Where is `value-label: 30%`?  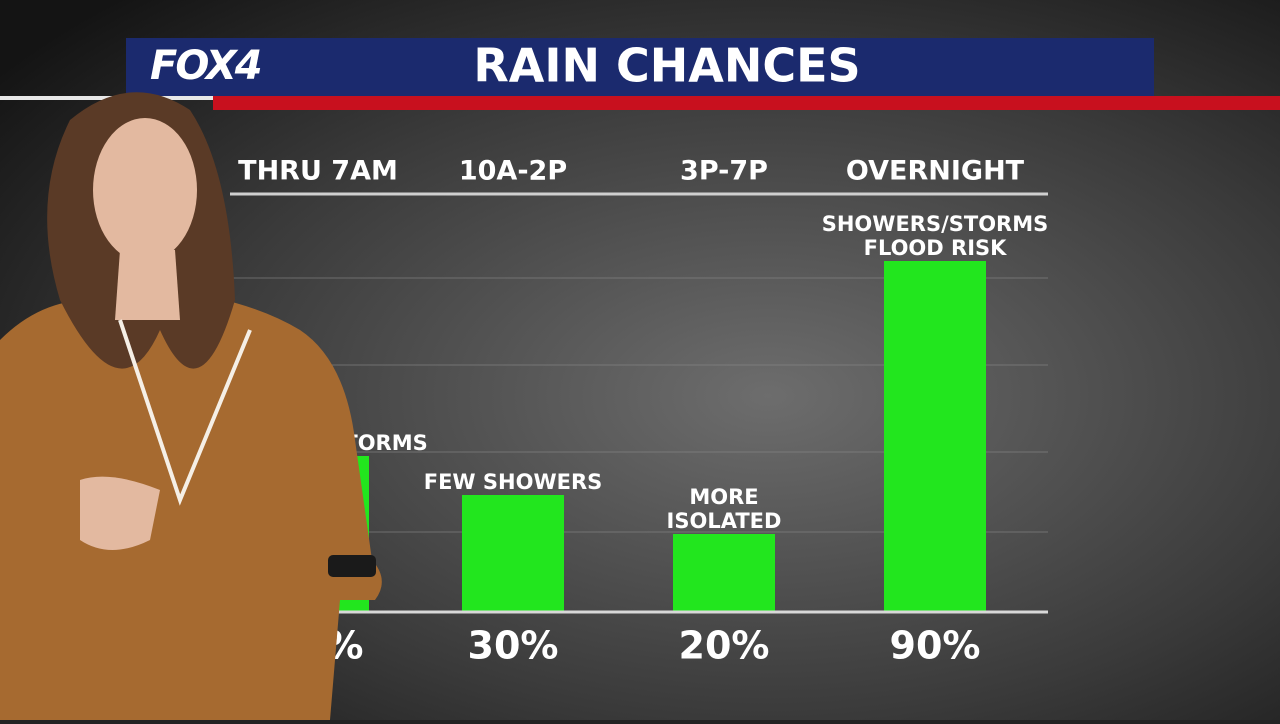 value-label: 30% is located at coordinates (513, 646).